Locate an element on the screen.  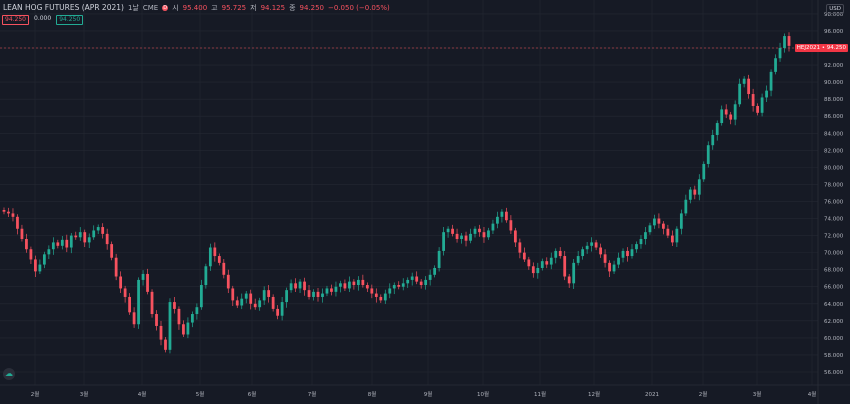
open-value: 95.400 is located at coordinates (195, 8).